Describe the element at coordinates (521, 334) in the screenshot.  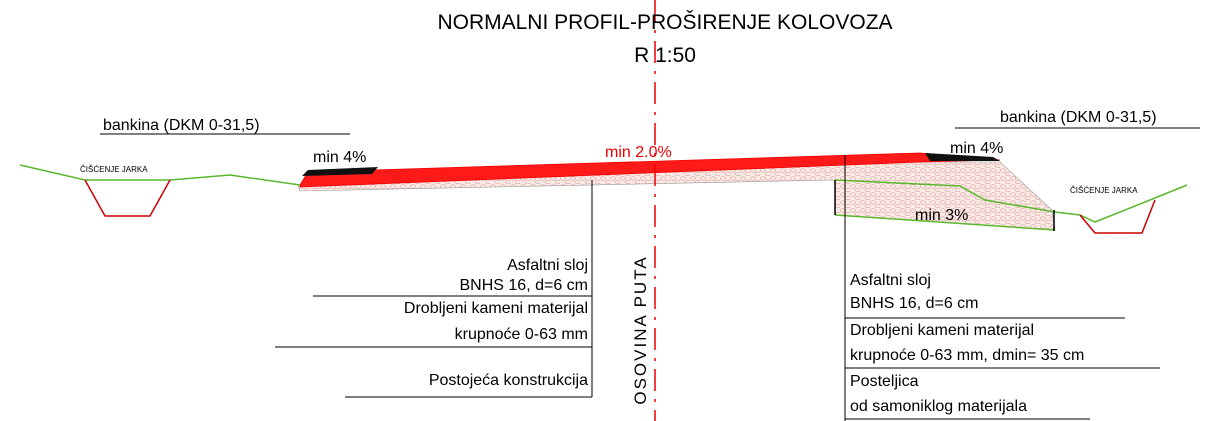
I see `layer-label: krupnoće 0-63 mm` at that location.